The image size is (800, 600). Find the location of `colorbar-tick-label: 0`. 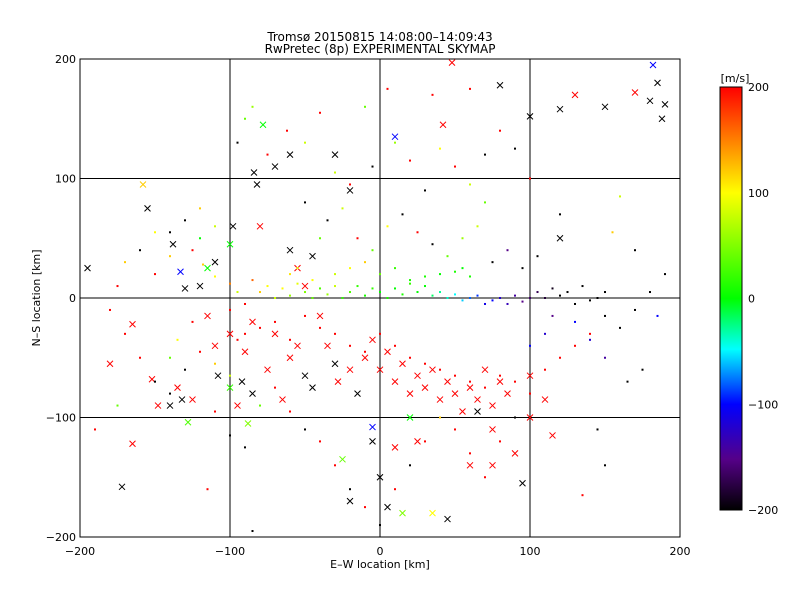

colorbar-tick-label: 0 is located at coordinates (751, 299).